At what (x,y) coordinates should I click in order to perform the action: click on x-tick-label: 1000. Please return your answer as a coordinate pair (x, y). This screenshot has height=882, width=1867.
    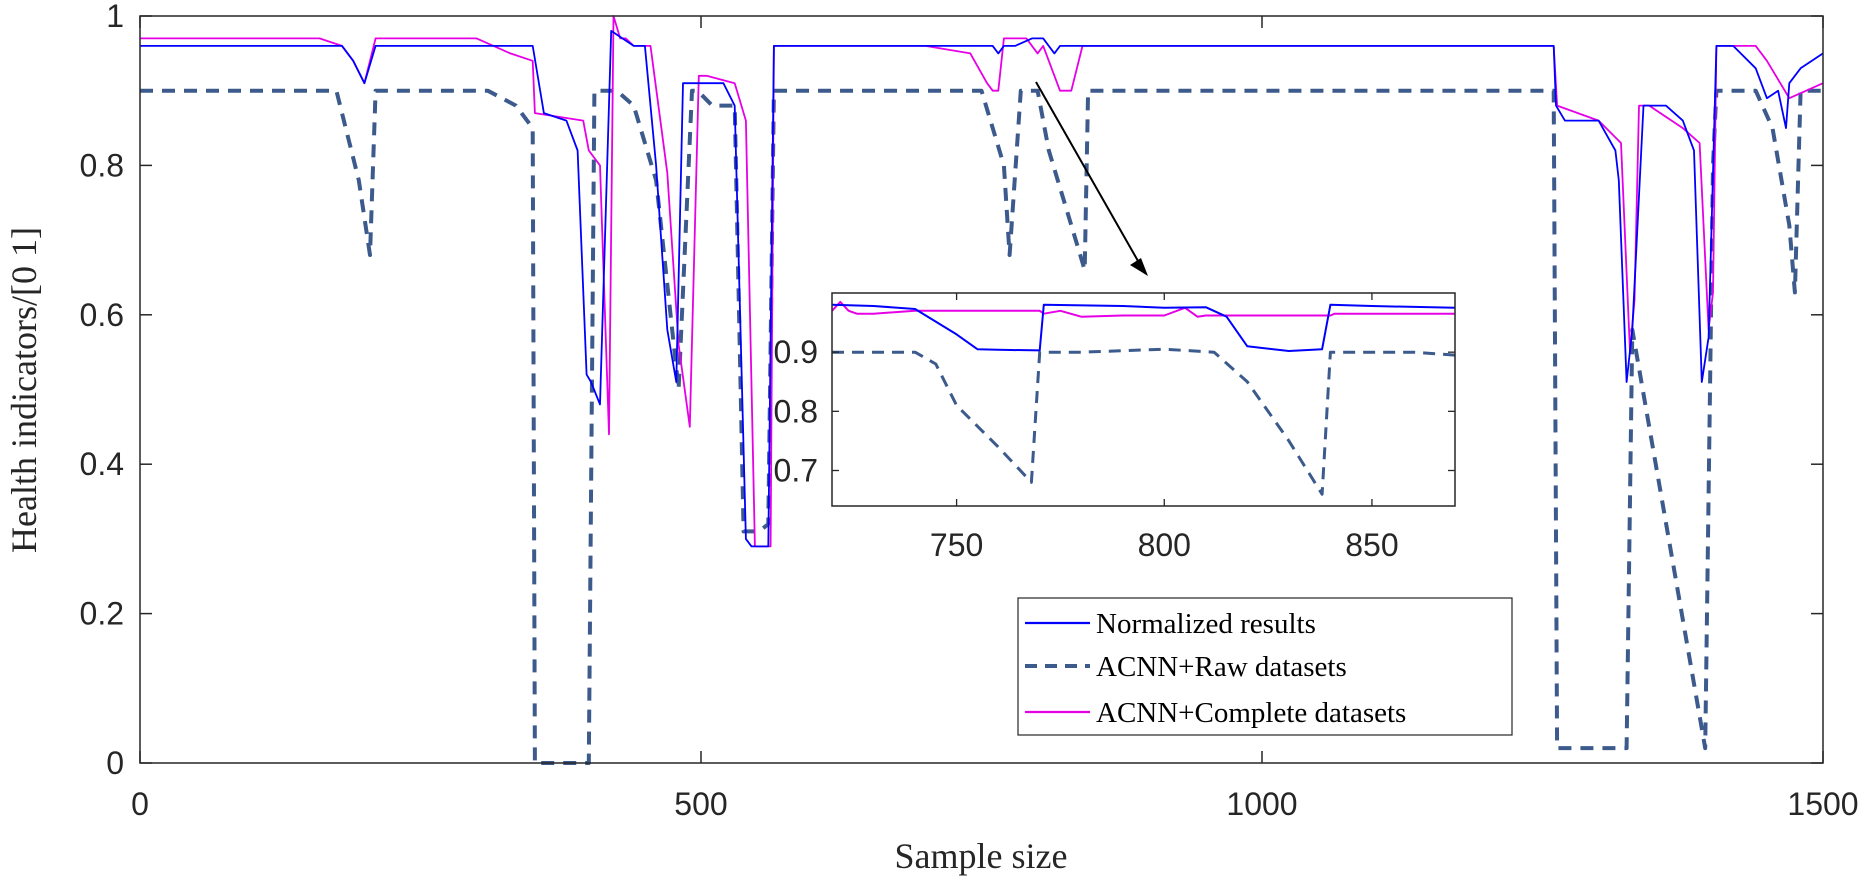
    Looking at the image, I should click on (1261, 804).